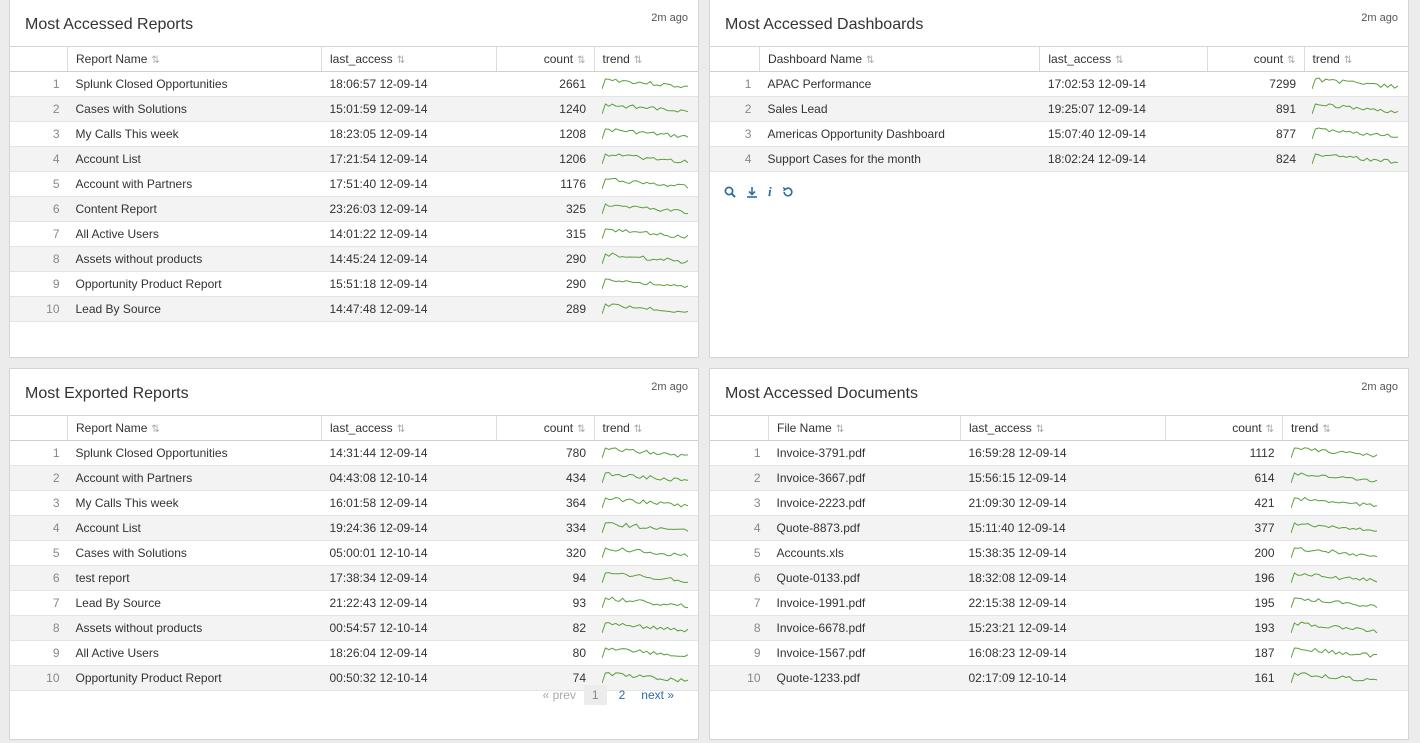 This screenshot has width=1420, height=743. I want to click on table-row: 7 Invoice-1991.pdf 22:15:38 12-09-14 195, so click(1059, 603).